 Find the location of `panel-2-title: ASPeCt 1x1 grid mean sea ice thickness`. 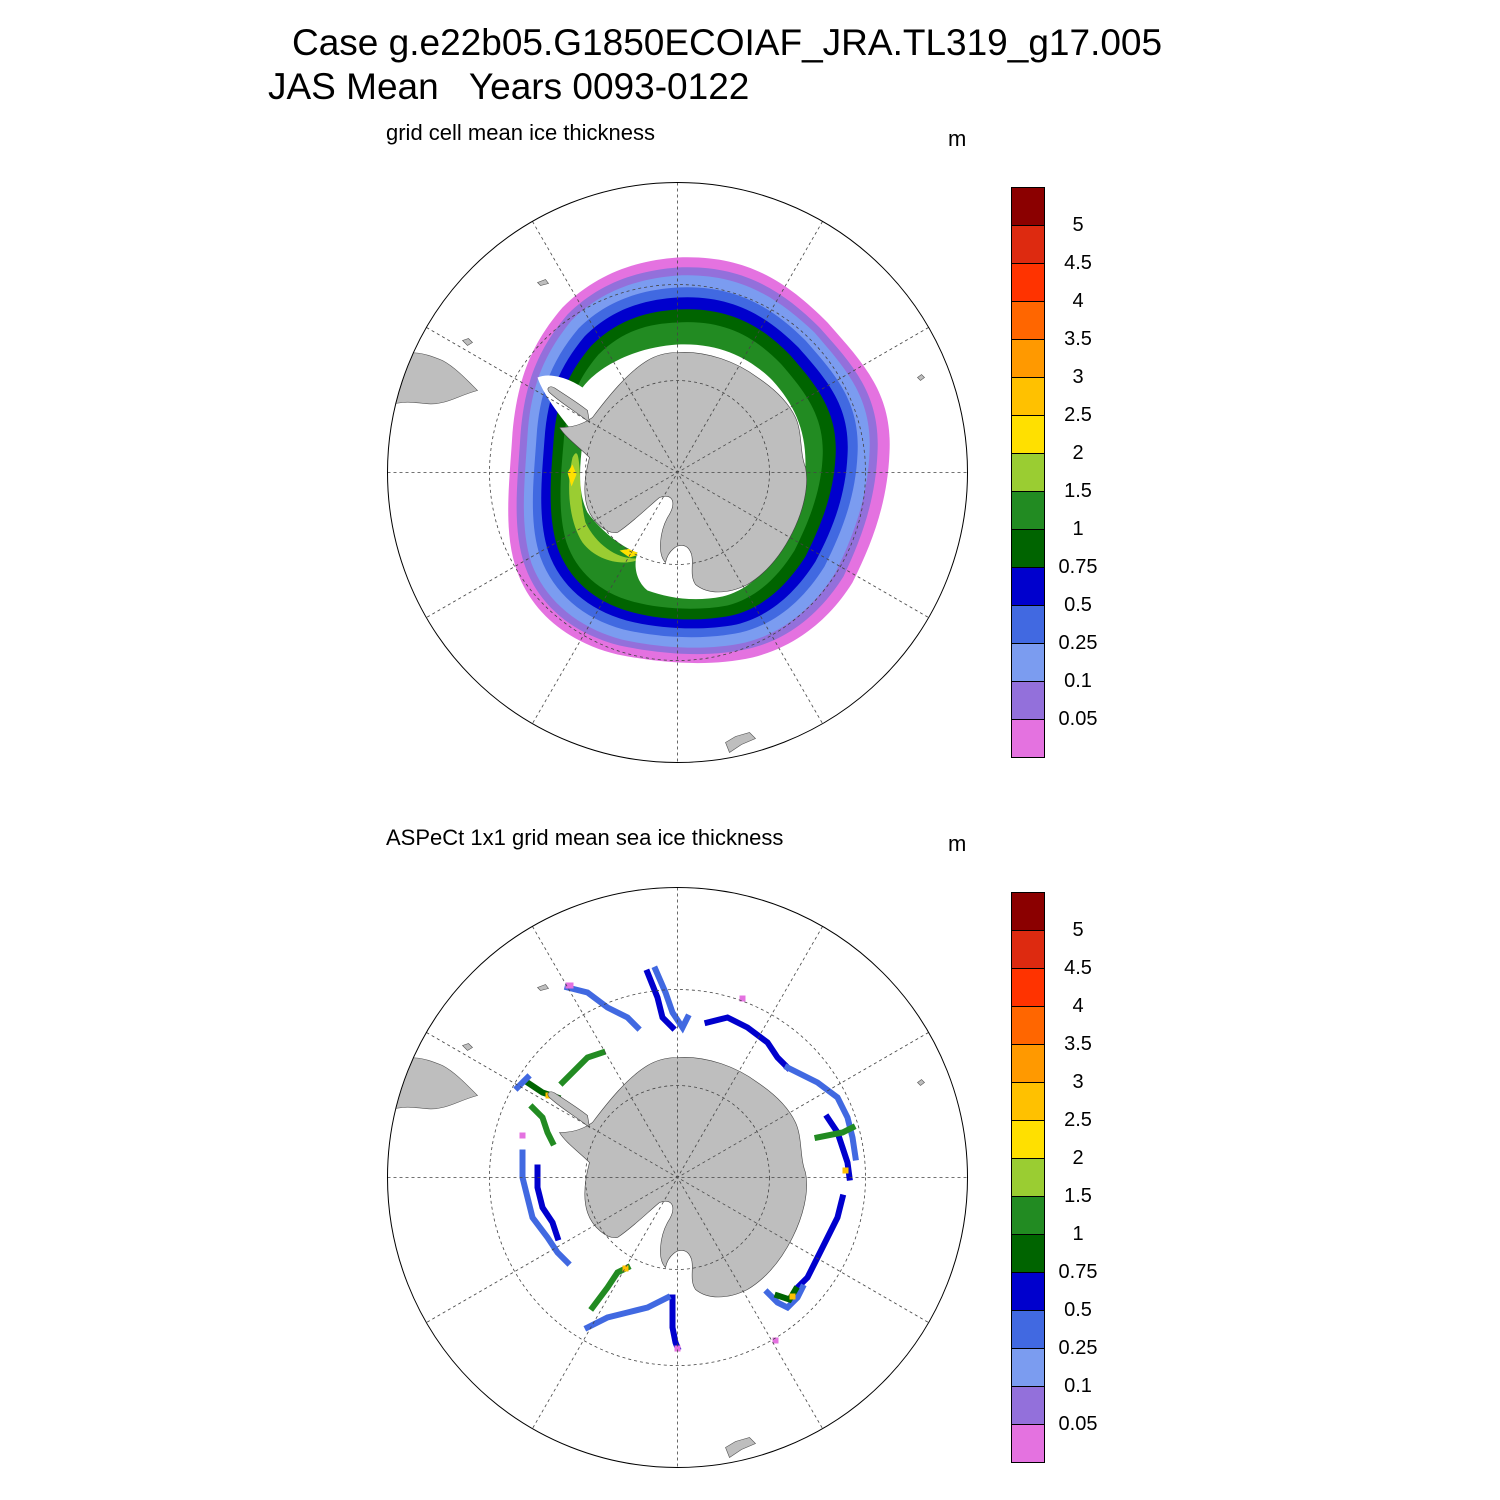

panel-2-title: ASPeCt 1x1 grid mean sea ice thickness is located at coordinates (585, 837).